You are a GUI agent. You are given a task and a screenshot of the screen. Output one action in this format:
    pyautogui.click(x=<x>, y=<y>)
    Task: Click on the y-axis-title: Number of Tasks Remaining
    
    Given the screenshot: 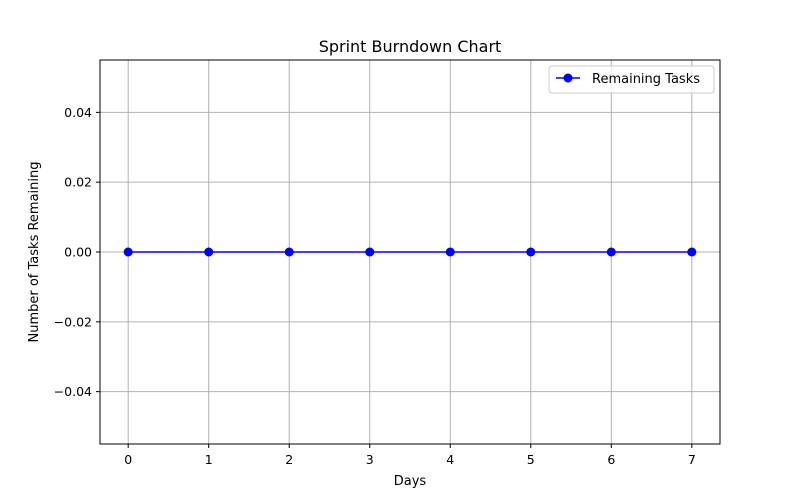 What is the action you would take?
    pyautogui.click(x=34, y=251)
    